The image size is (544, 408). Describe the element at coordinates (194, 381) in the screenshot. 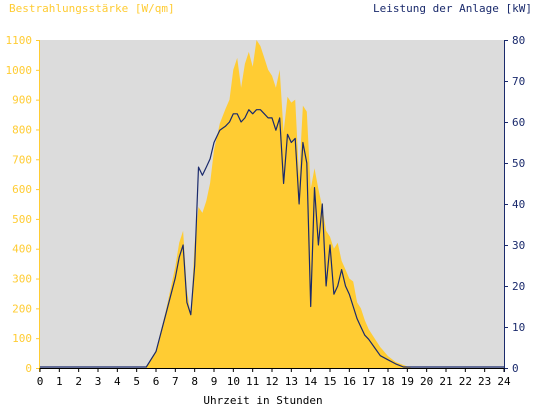

I see `x-tick-label: 8` at that location.